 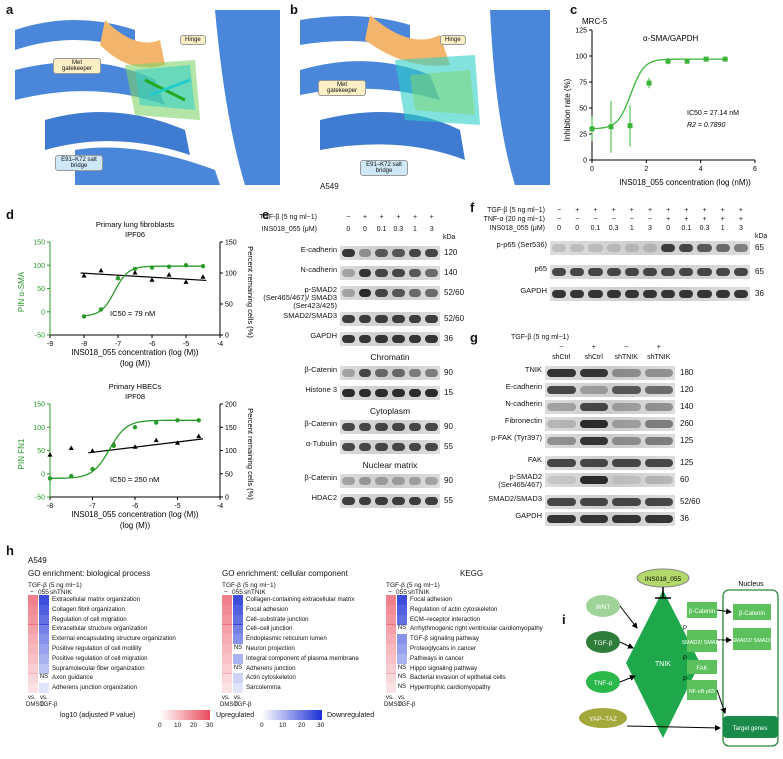 I want to click on h-term: Integral component of plasma membrane, so click(x=302, y=658).